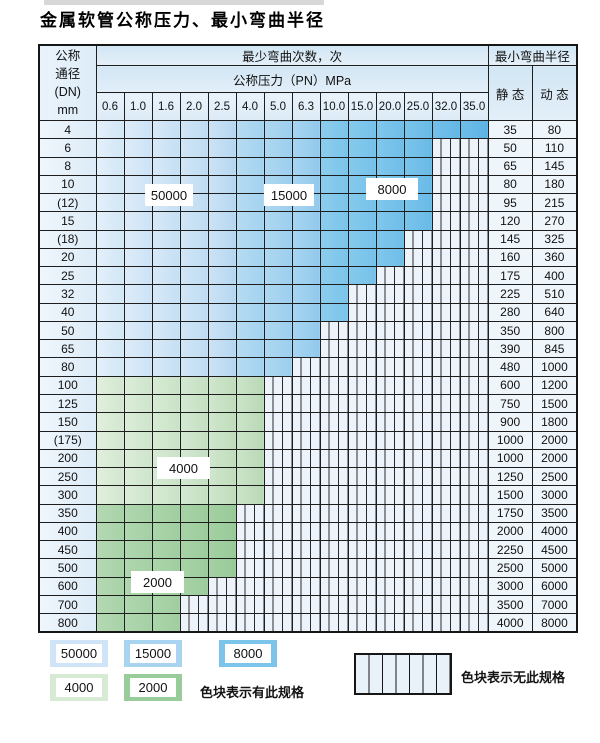  What do you see at coordinates (308, 604) in the screenshot?
I see `table-row: 700 3500 7000` at bounding box center [308, 604].